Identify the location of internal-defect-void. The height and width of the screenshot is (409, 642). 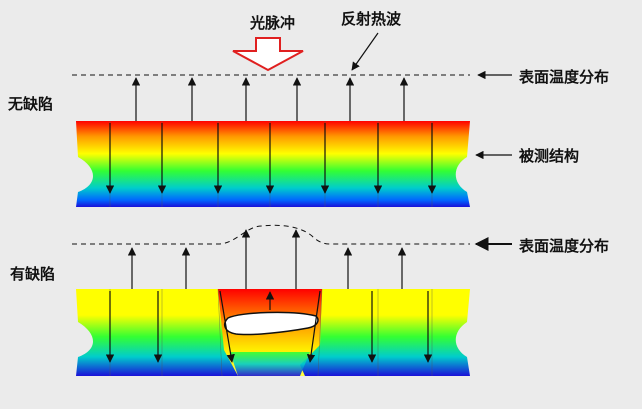
(271, 323).